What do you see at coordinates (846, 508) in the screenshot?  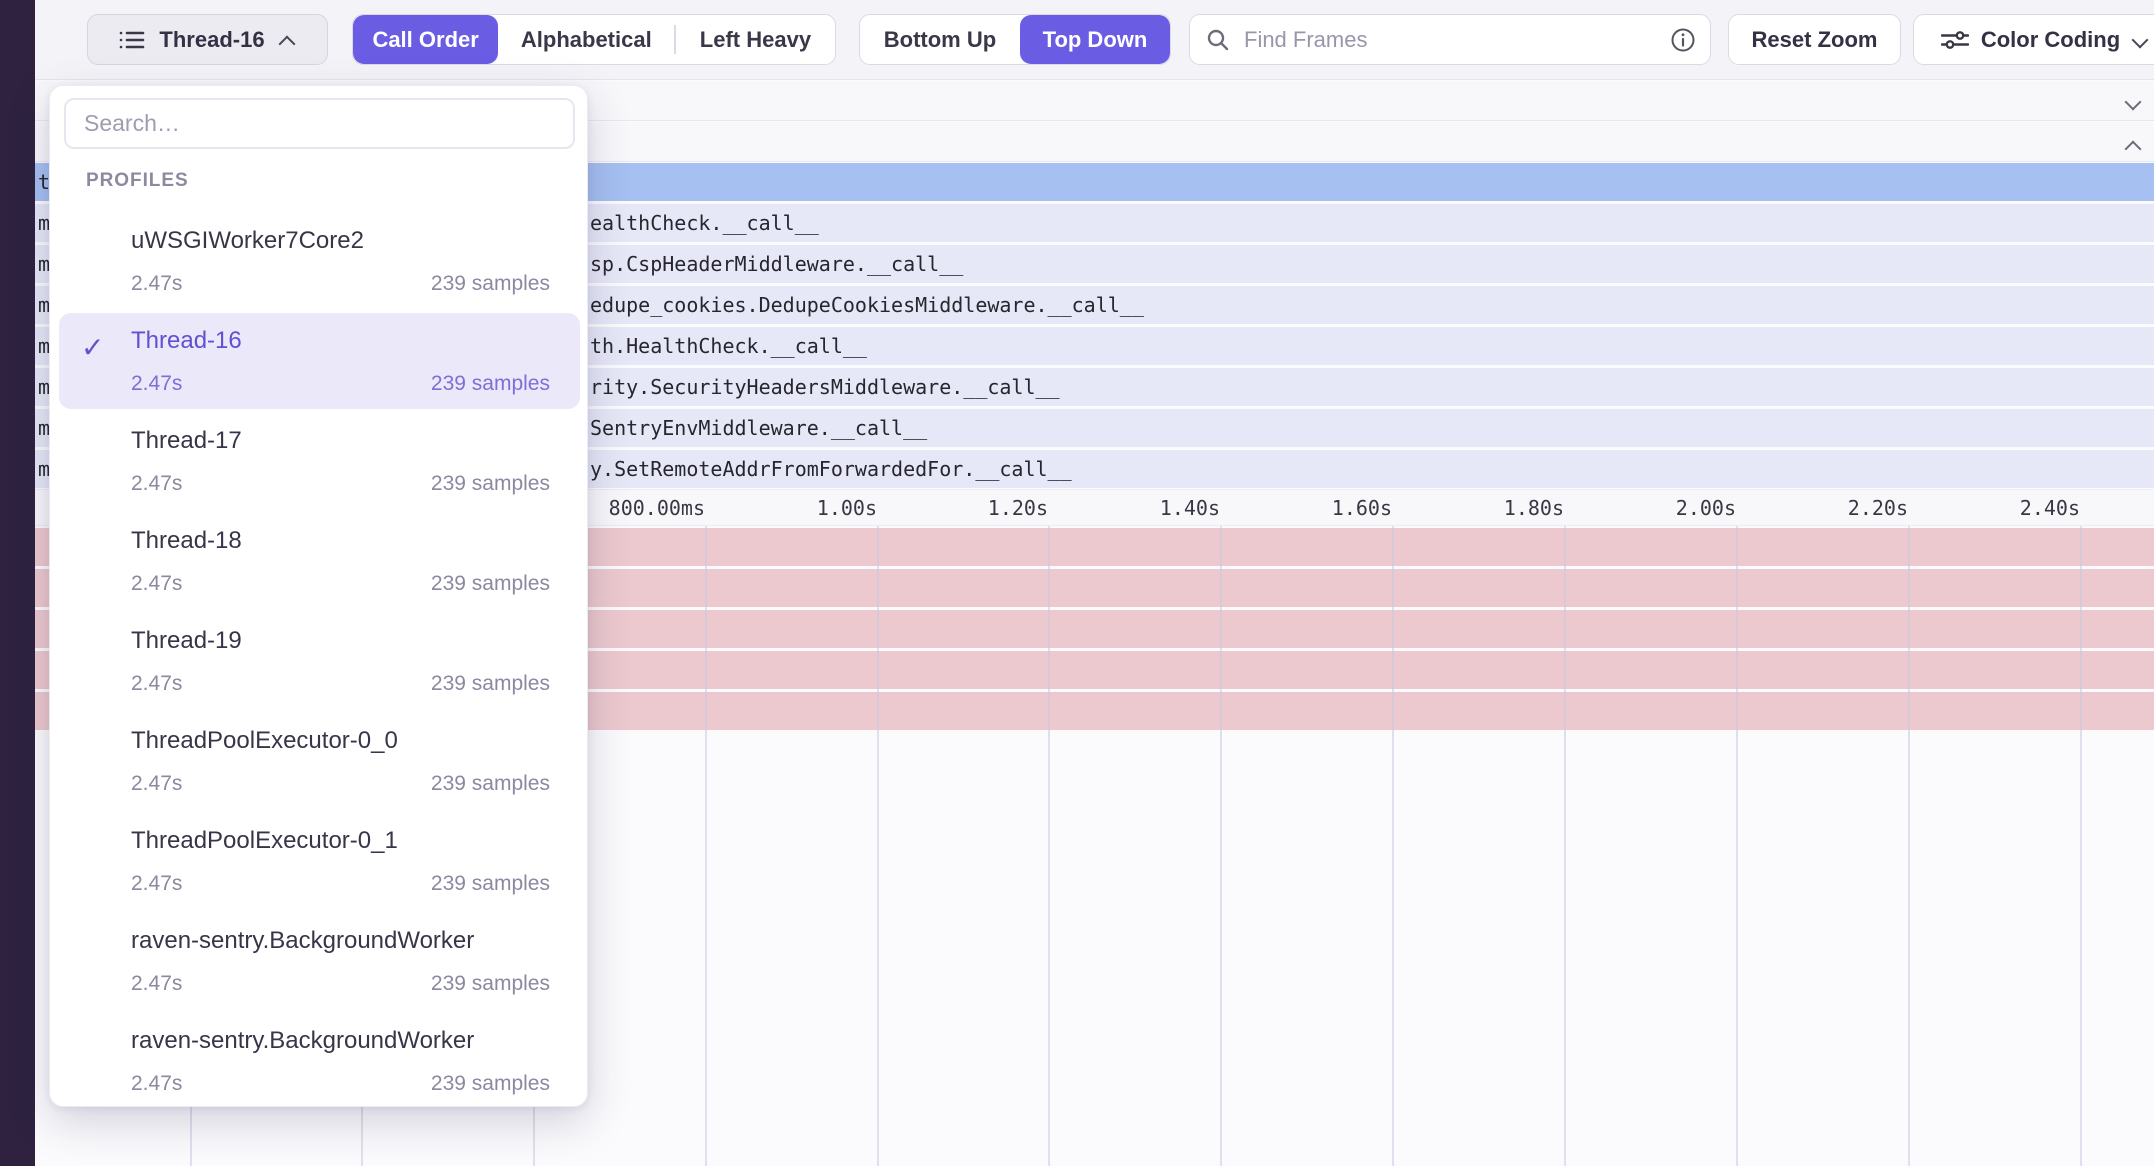 I see `time-axis-label: 1.00s` at bounding box center [846, 508].